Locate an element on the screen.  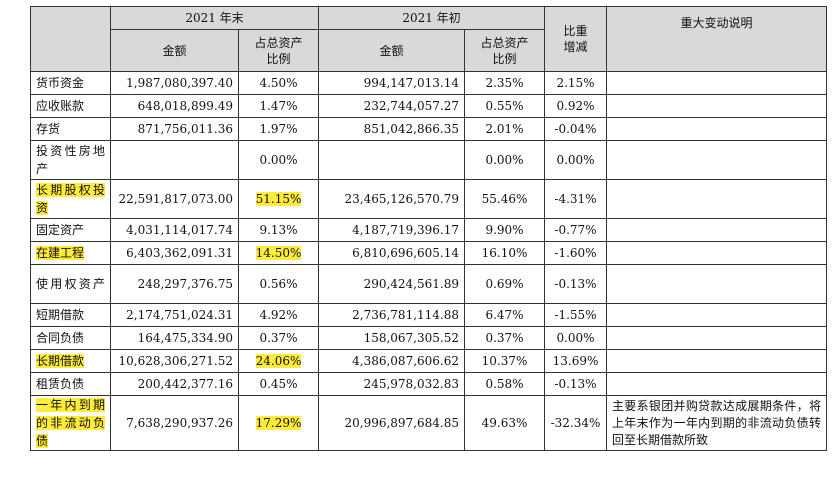
cell-change: -1.55% is located at coordinates (575, 315).